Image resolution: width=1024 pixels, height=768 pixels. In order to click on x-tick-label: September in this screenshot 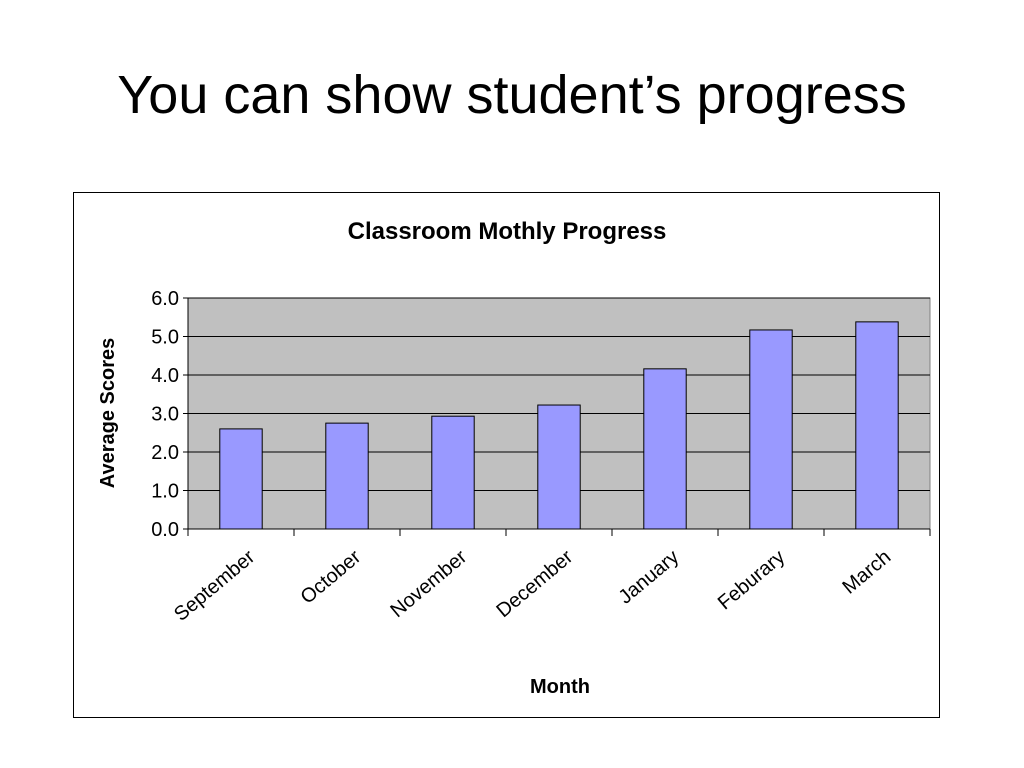, I will do `click(214, 586)`.